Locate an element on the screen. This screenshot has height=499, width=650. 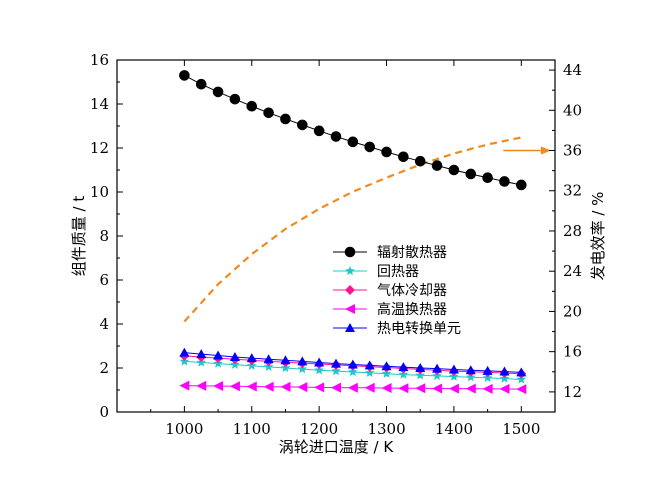
y2-axis-label: 发电效率 / % is located at coordinates (598, 236).